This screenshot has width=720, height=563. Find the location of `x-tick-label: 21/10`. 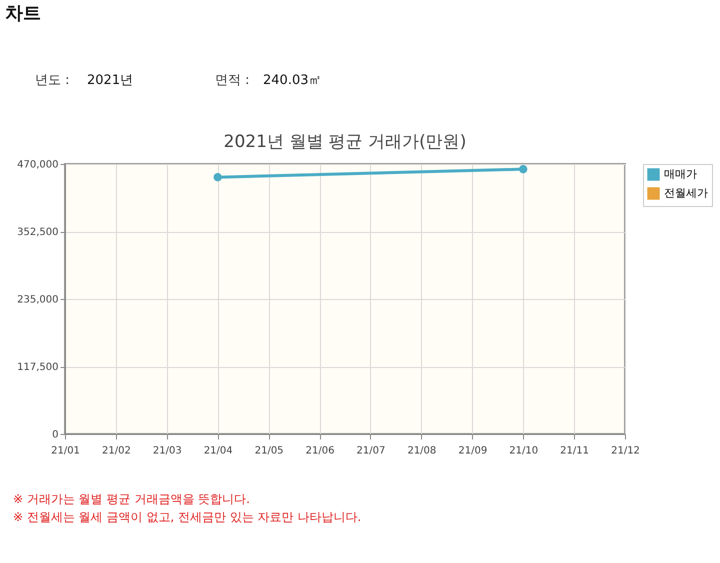

x-tick-label: 21/10 is located at coordinates (523, 451).